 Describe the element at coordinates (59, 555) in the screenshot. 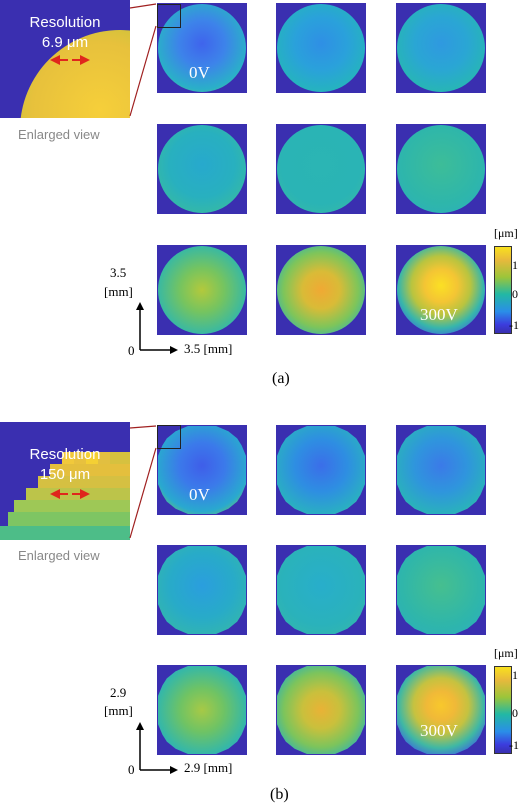

I see `enlarged-view-caption-b: Enlarged view` at that location.